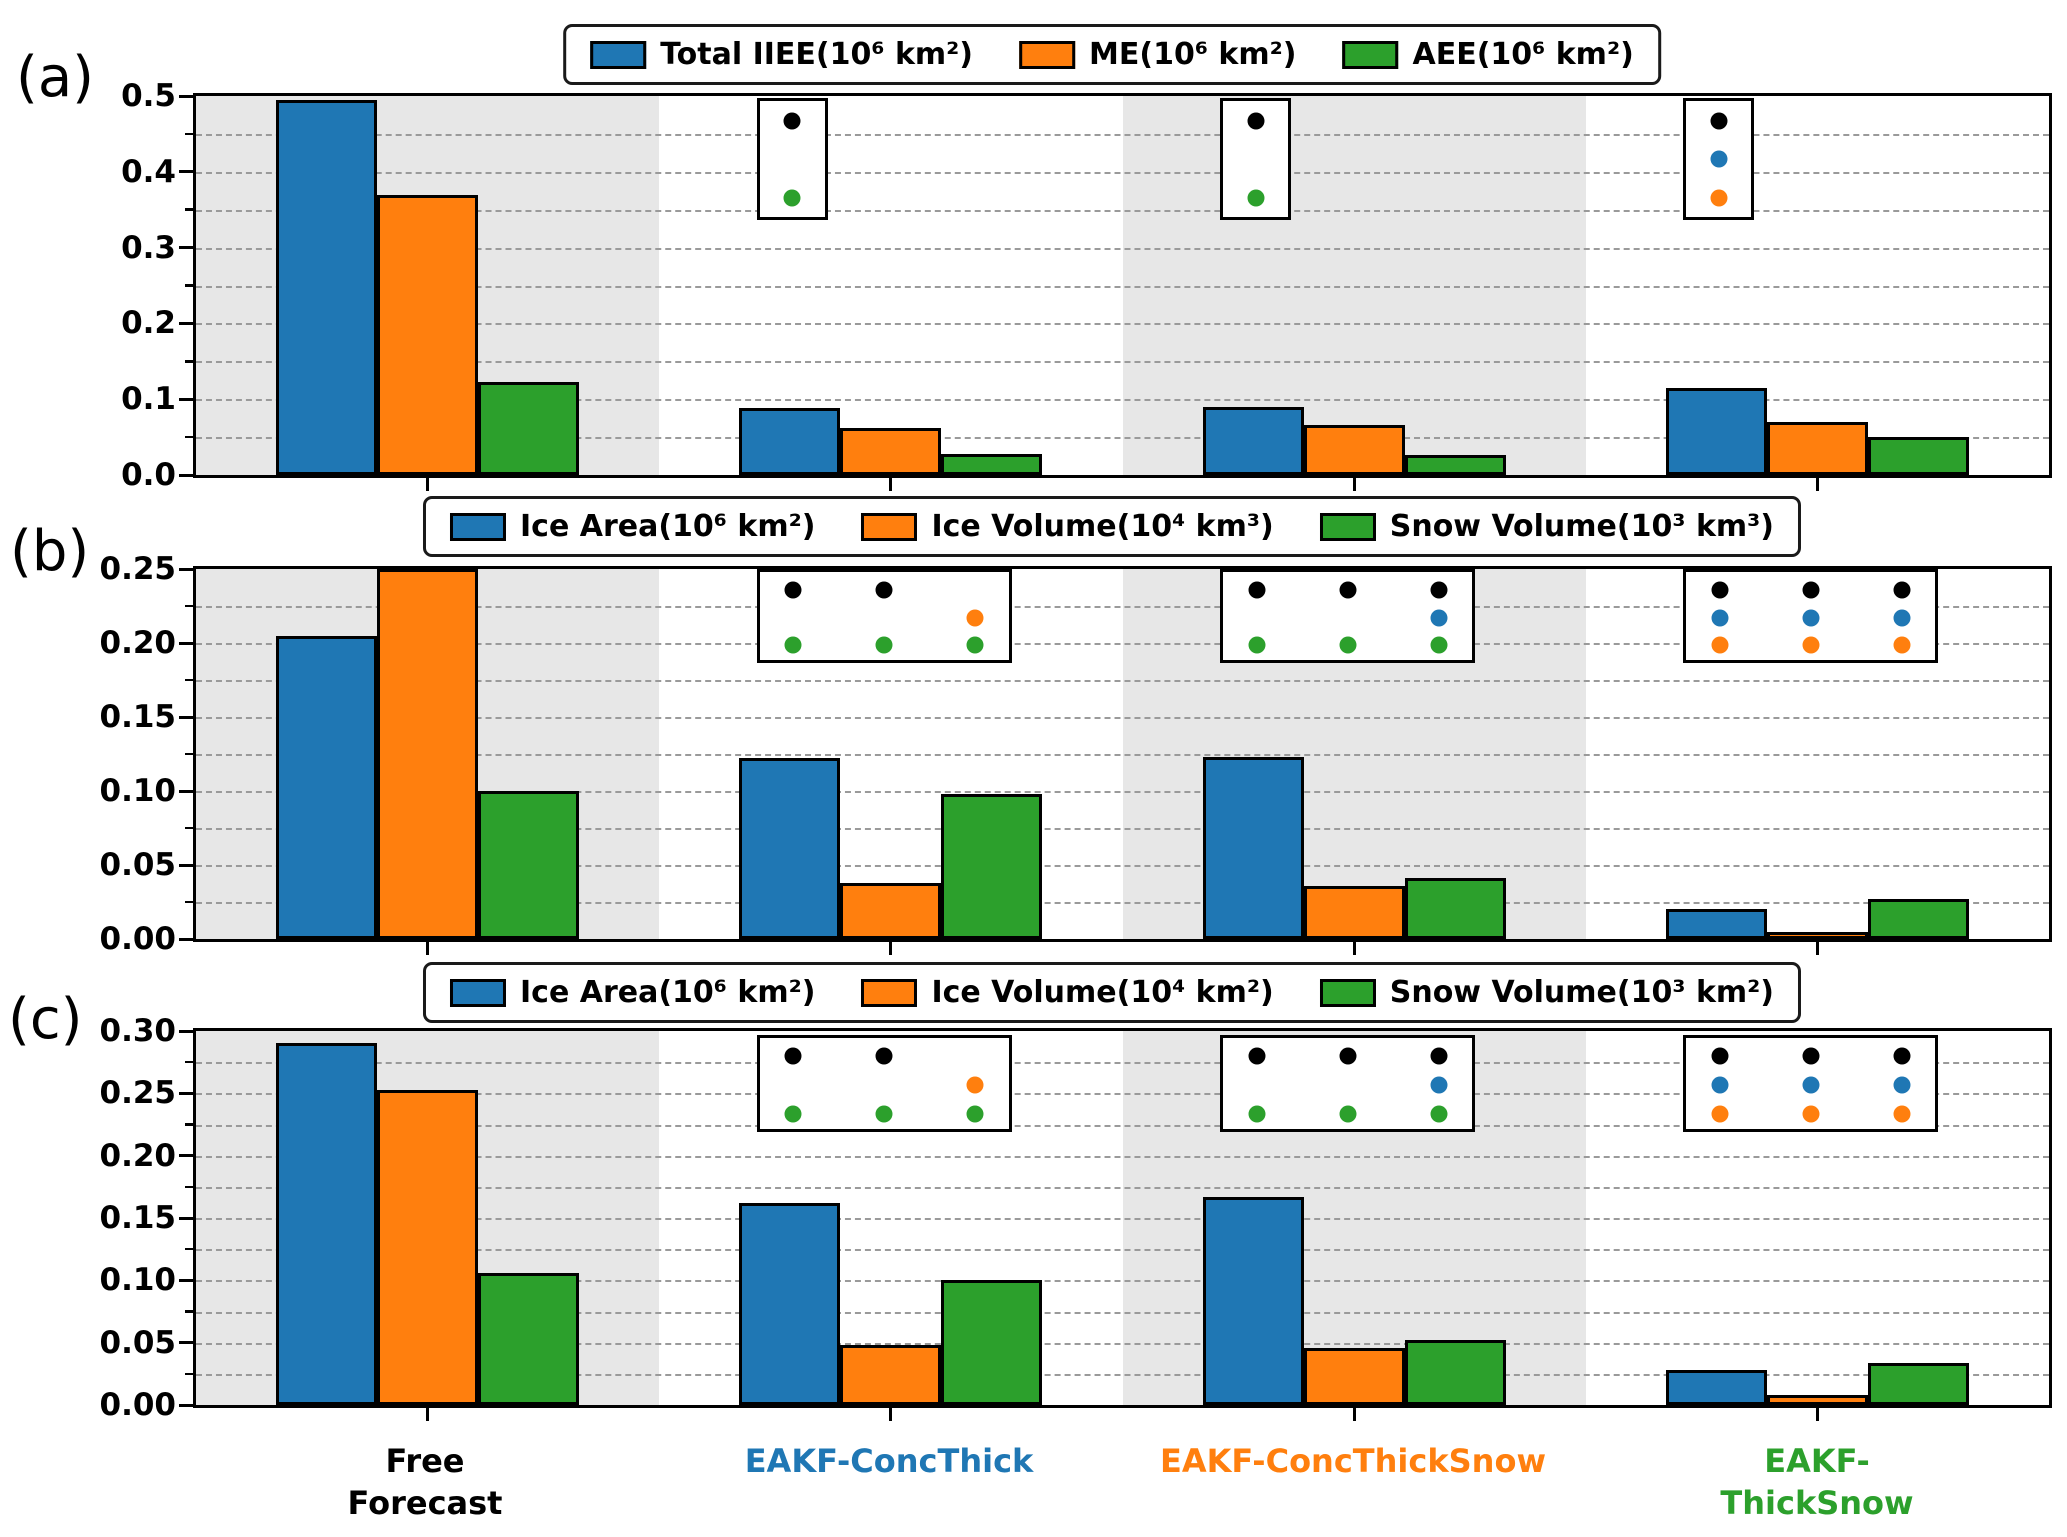 Image resolution: width=2067 pixels, height=1537 pixels. I want to click on legend-entry: Total IIEE(10⁶ km²), so click(781, 54).